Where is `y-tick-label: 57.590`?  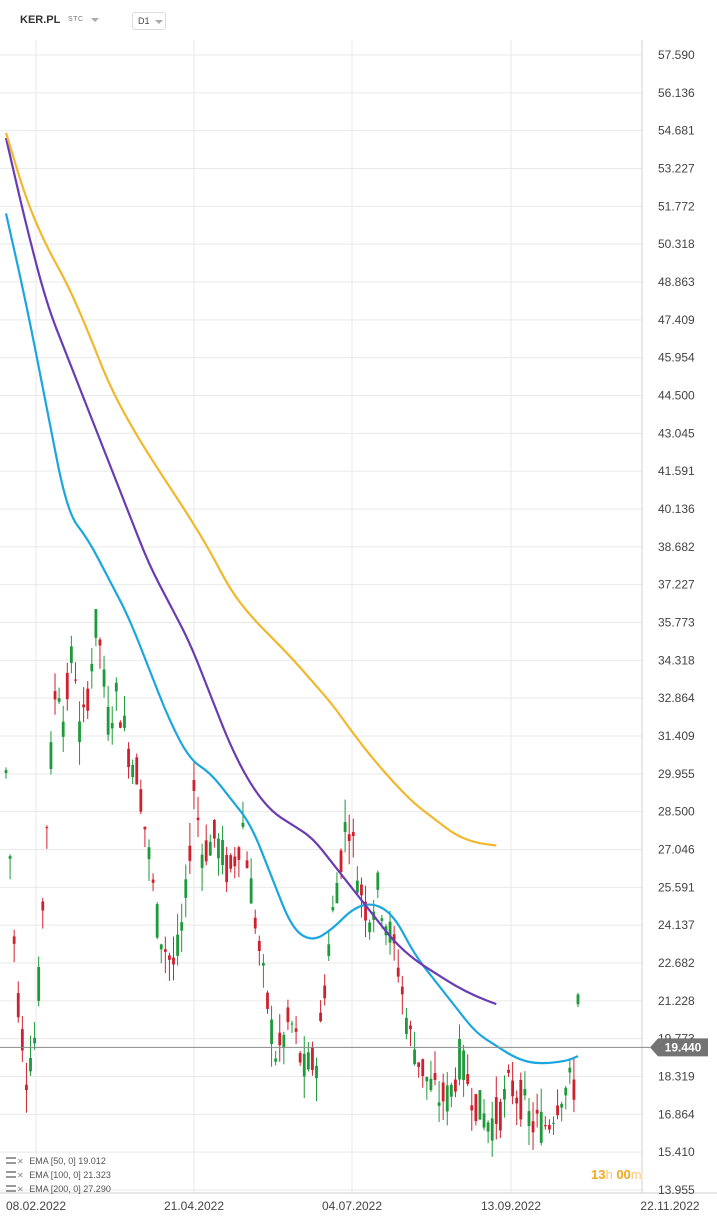
y-tick-label: 57.590 is located at coordinates (676, 55).